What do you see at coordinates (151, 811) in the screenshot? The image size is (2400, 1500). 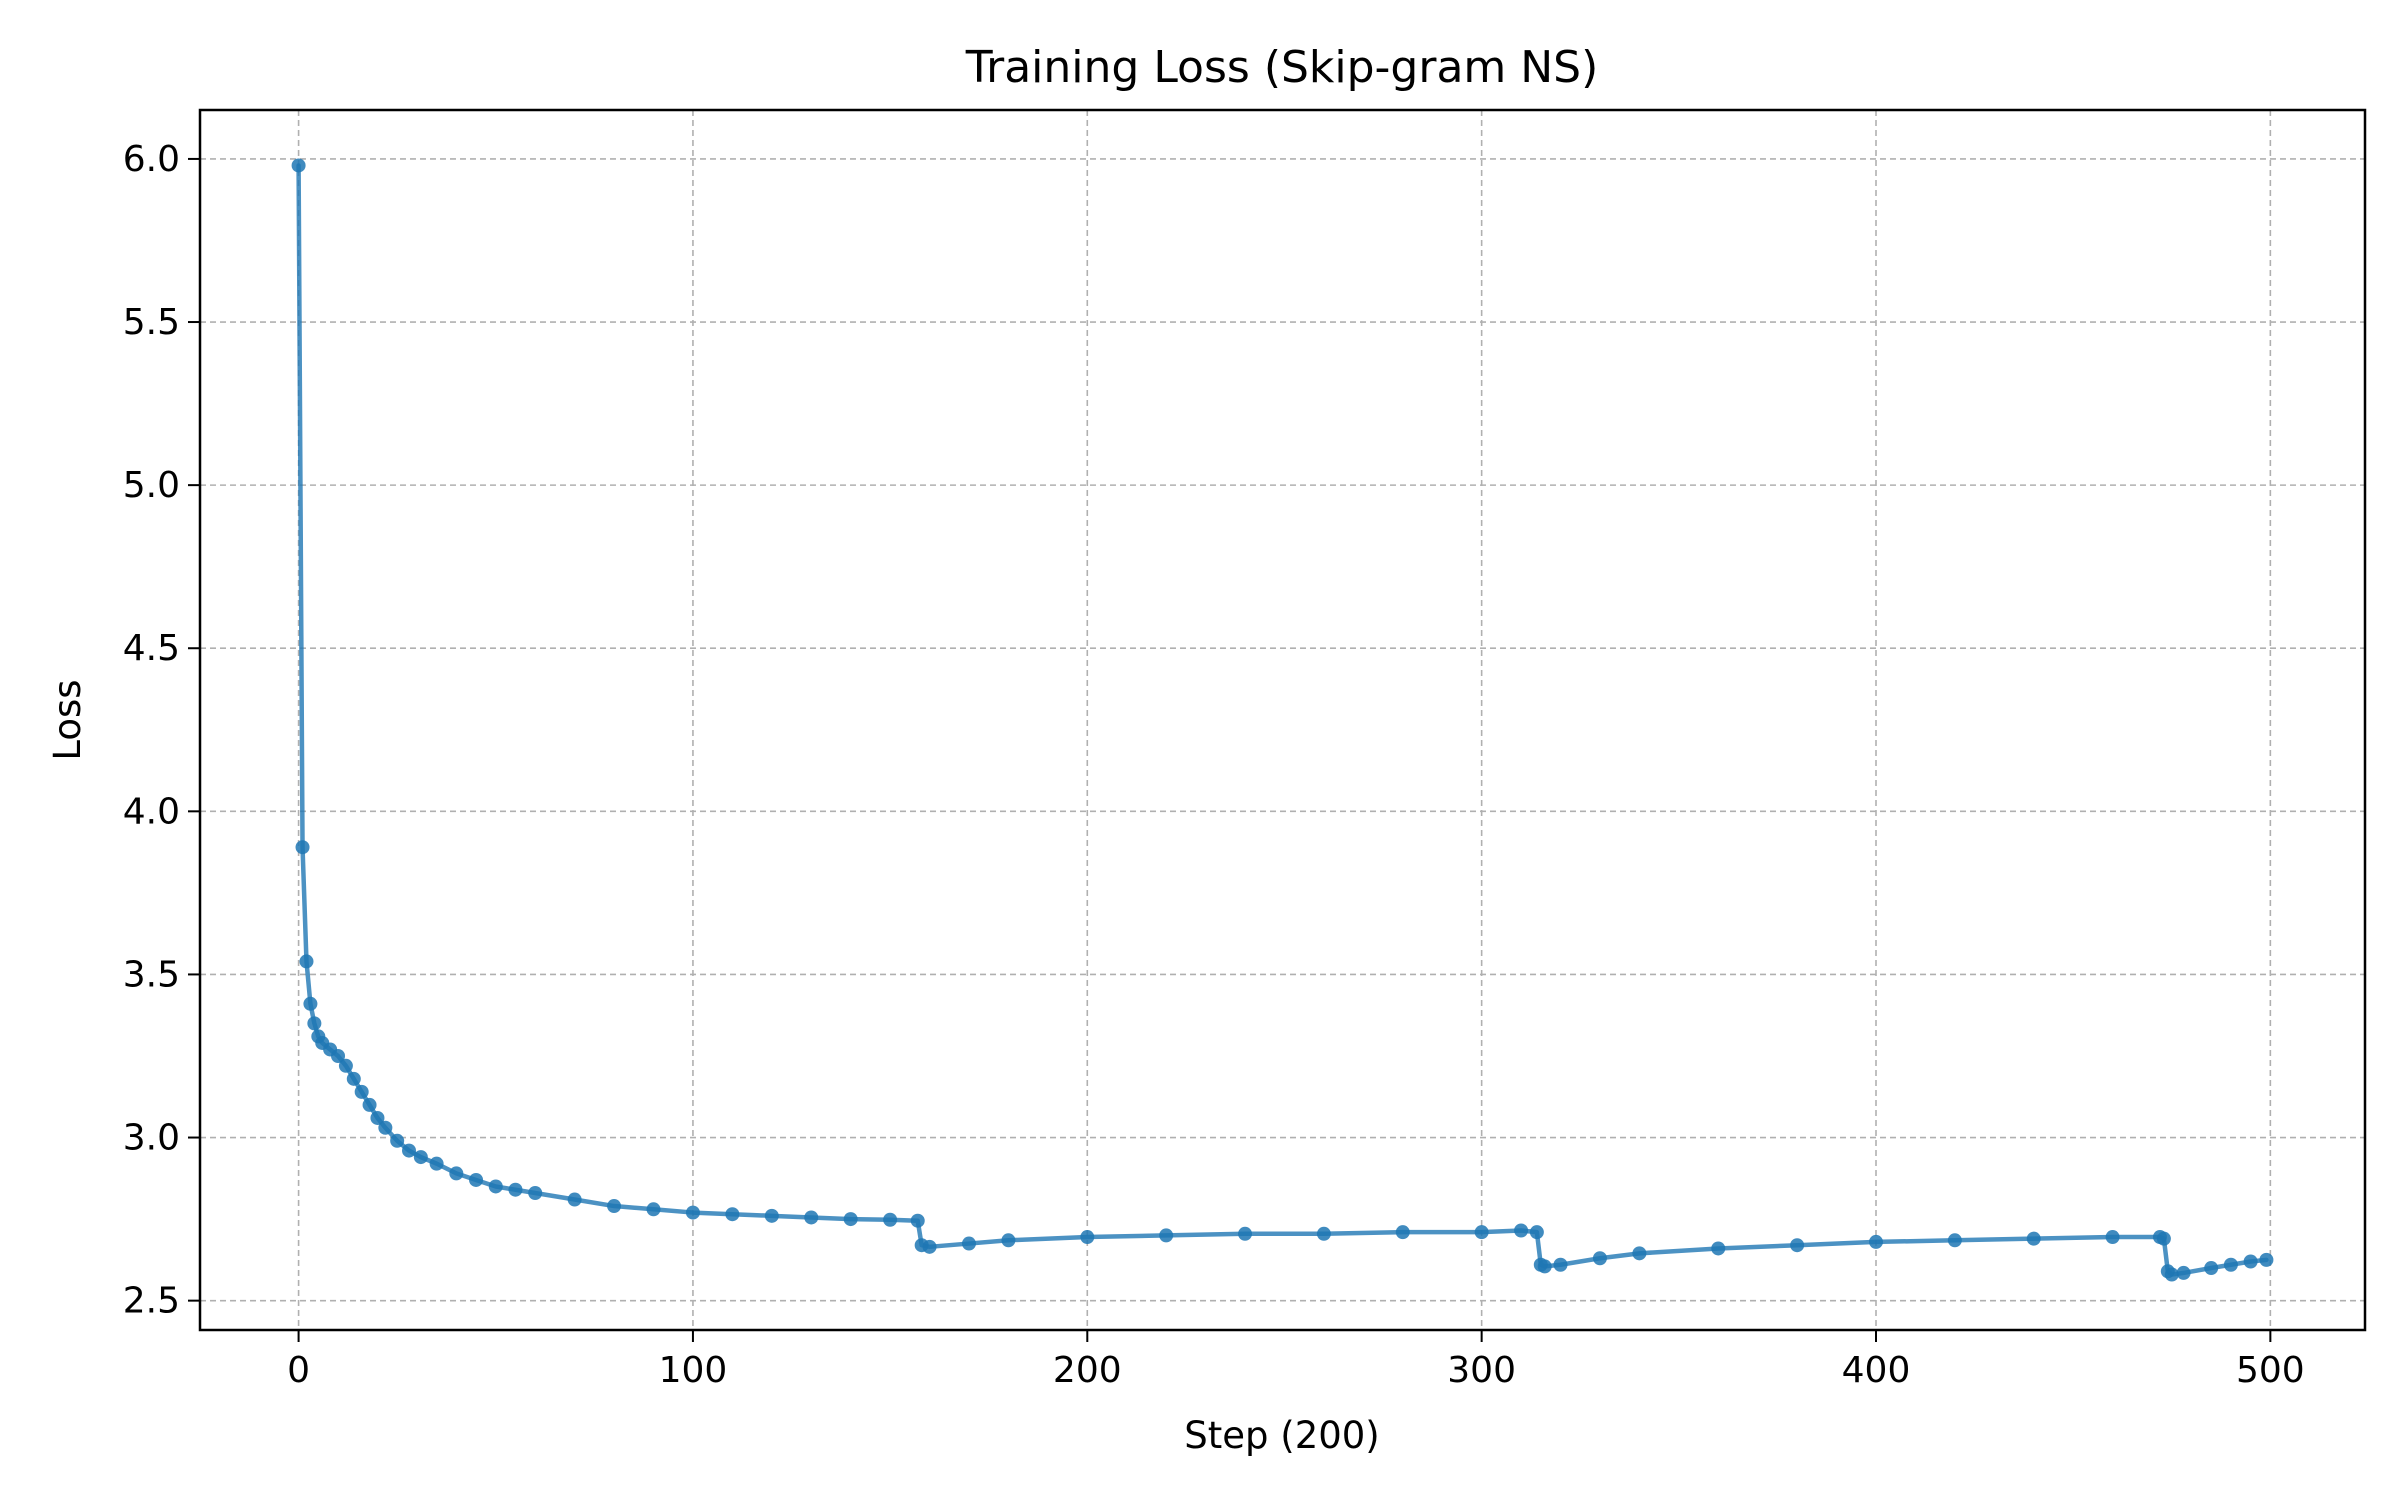 I see `y-tick-label: 4.0` at bounding box center [151, 811].